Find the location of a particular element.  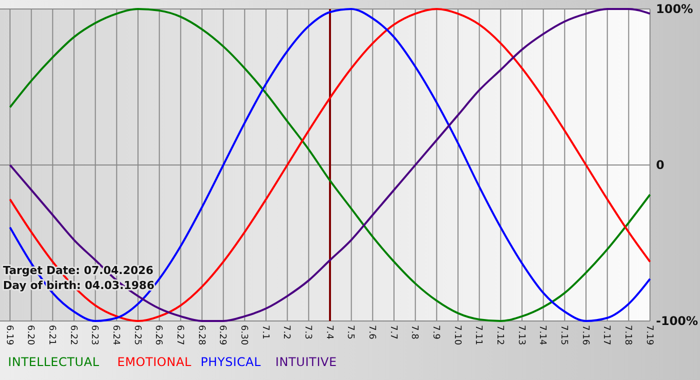

x-tick-label: 7.17 is located at coordinates (606, 335).